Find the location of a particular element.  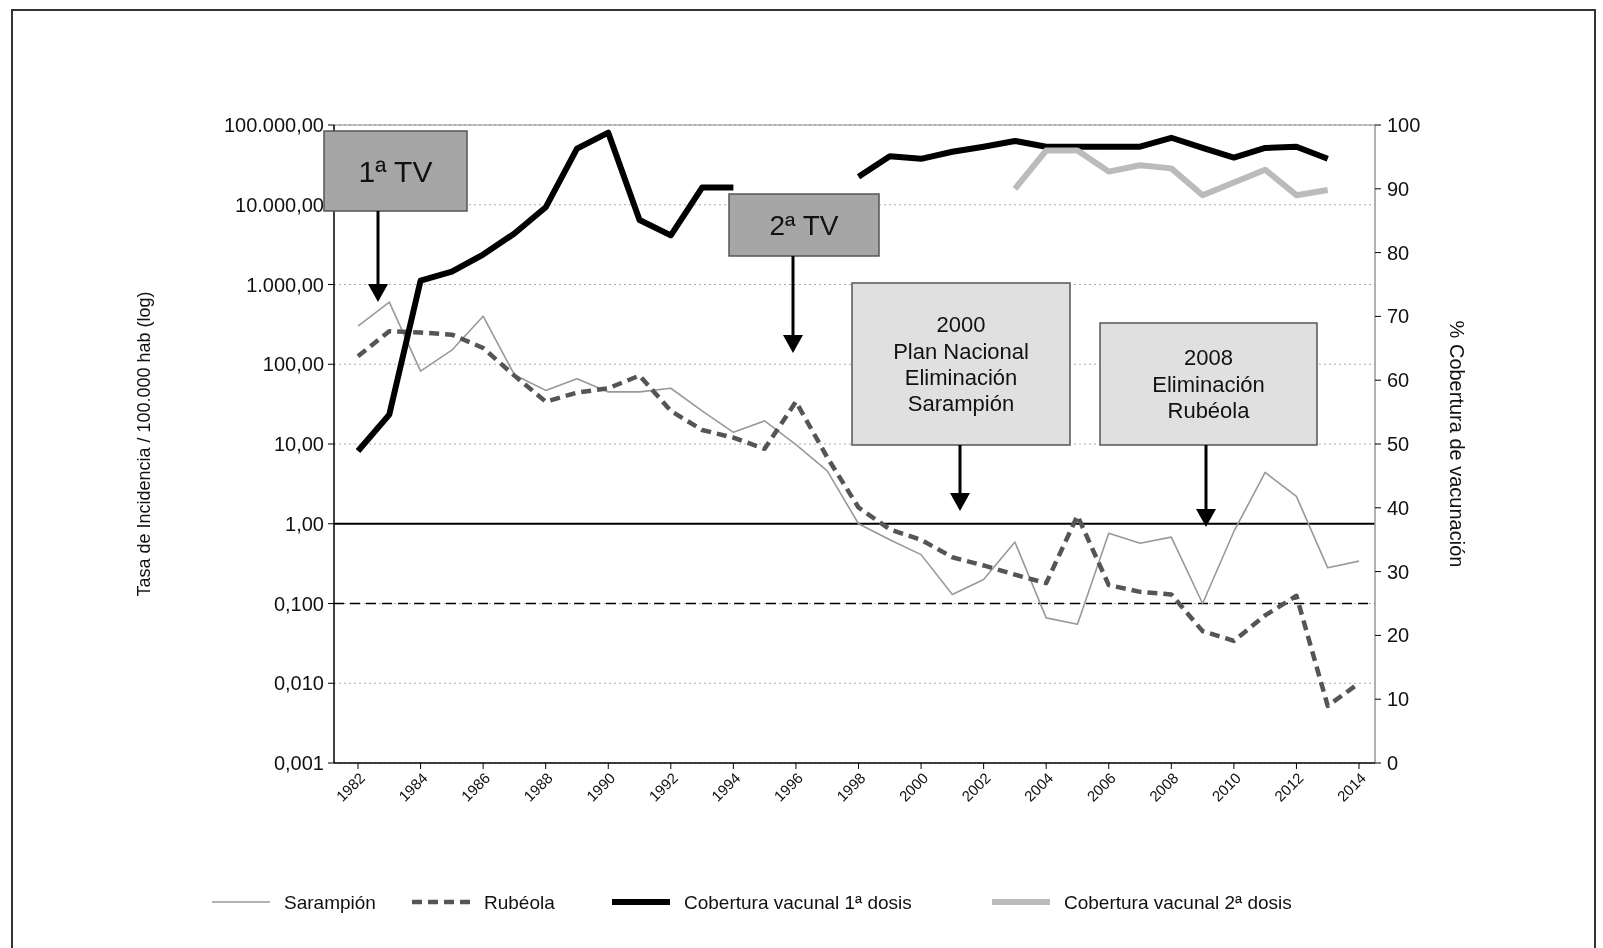

annotation: 2ª TV is located at coordinates (804, 225).